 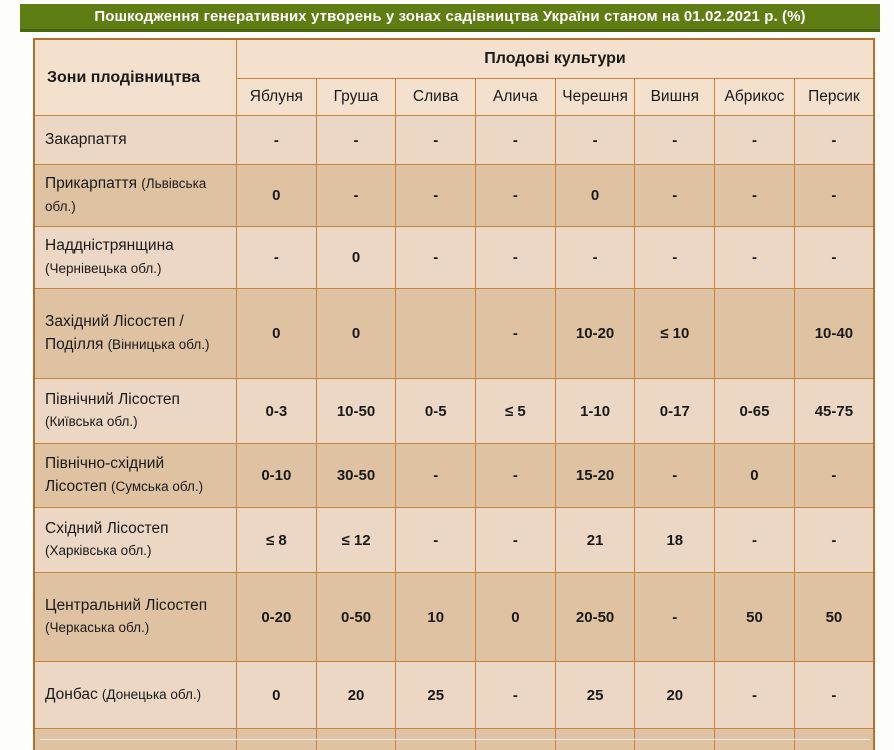 What do you see at coordinates (135, 617) in the screenshot?
I see `zone-label-cell: Центральний Лісостеп (Черкаська обл.)` at bounding box center [135, 617].